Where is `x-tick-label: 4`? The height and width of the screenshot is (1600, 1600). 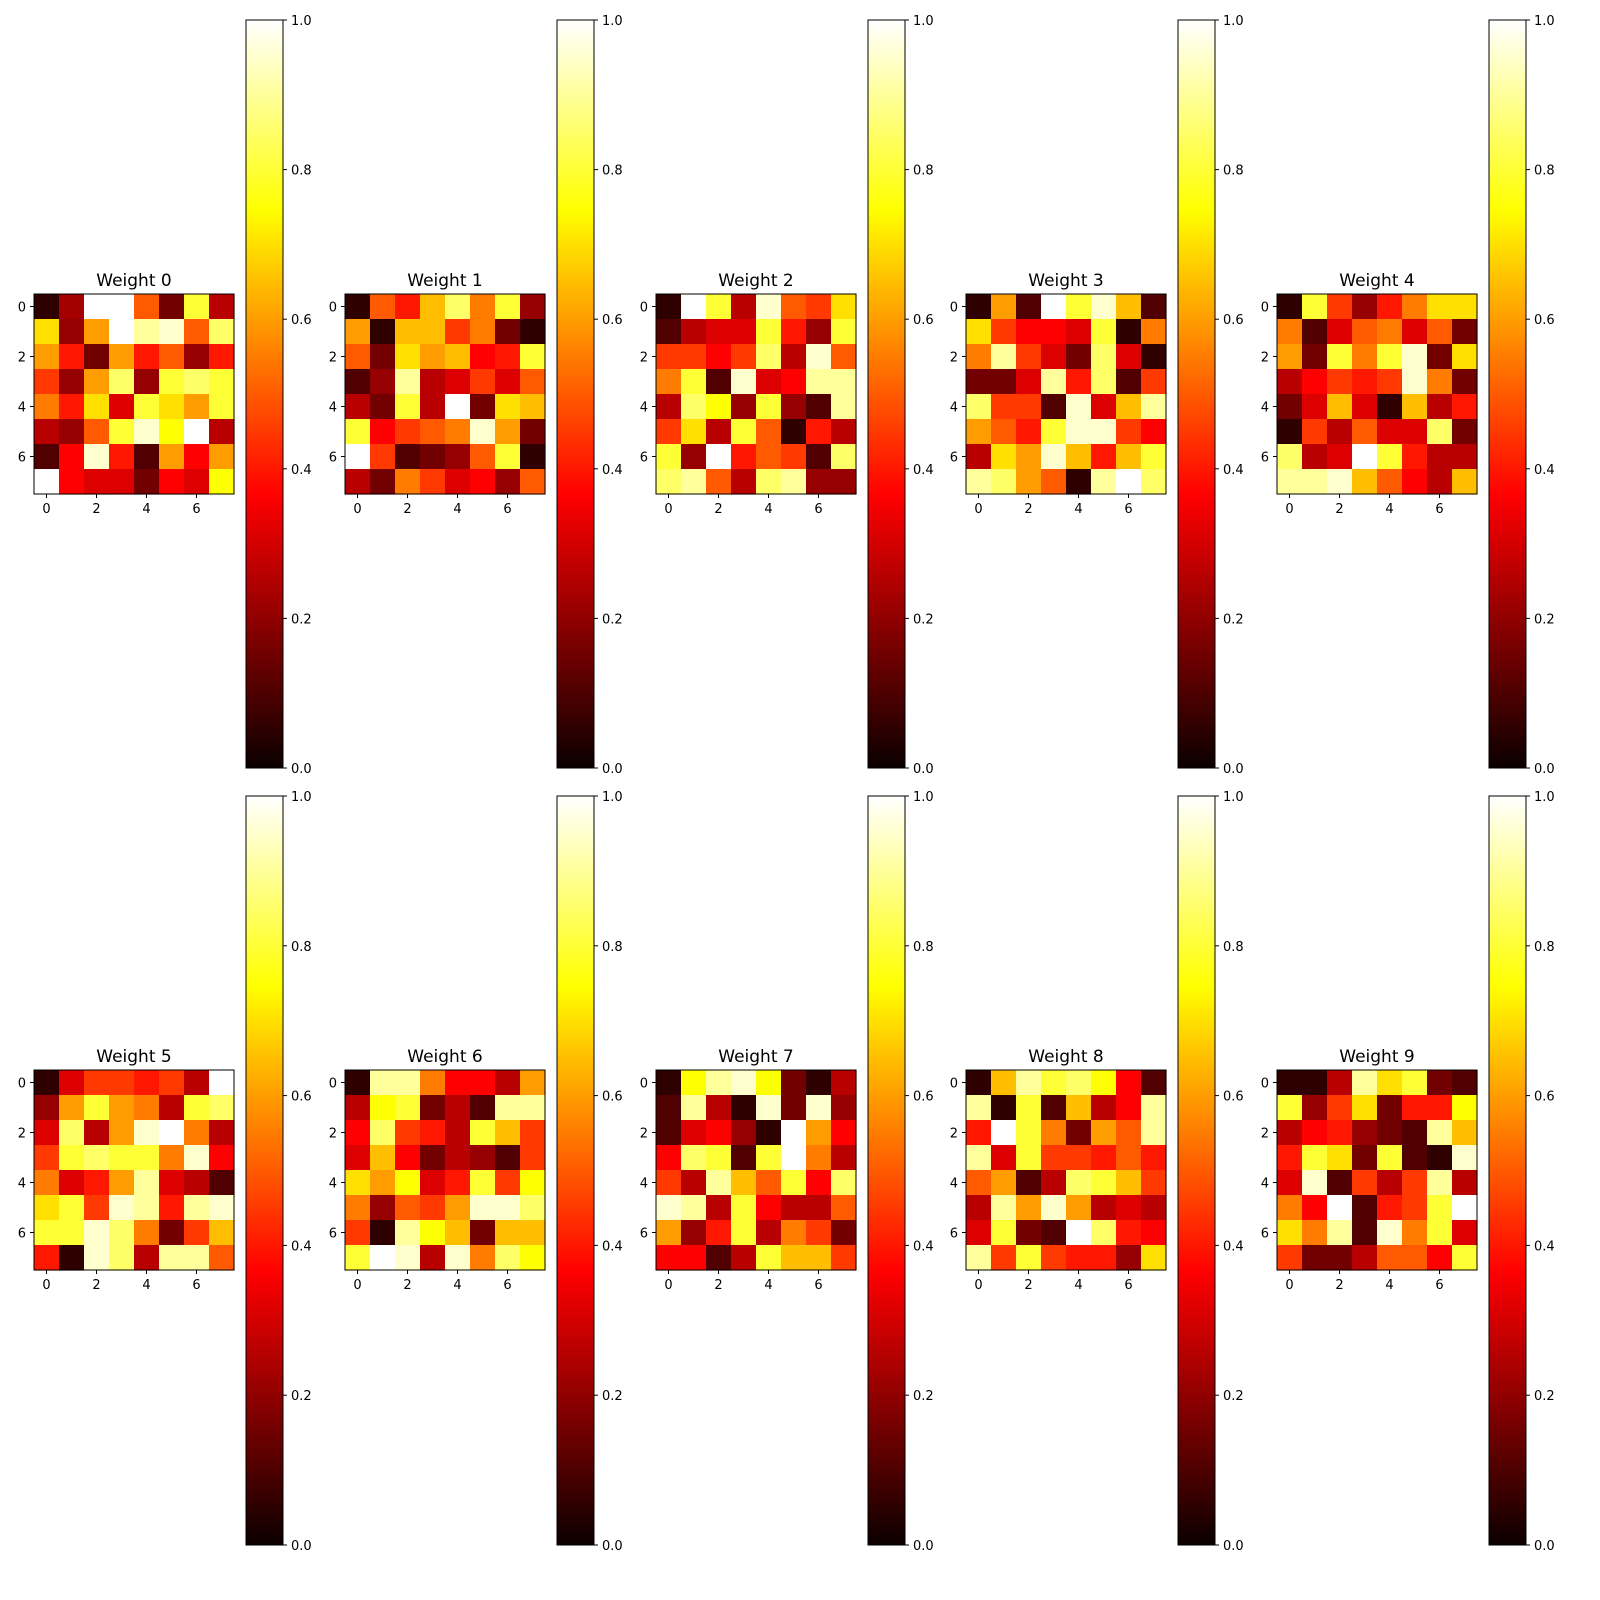
x-tick-label: 4 is located at coordinates (768, 1285).